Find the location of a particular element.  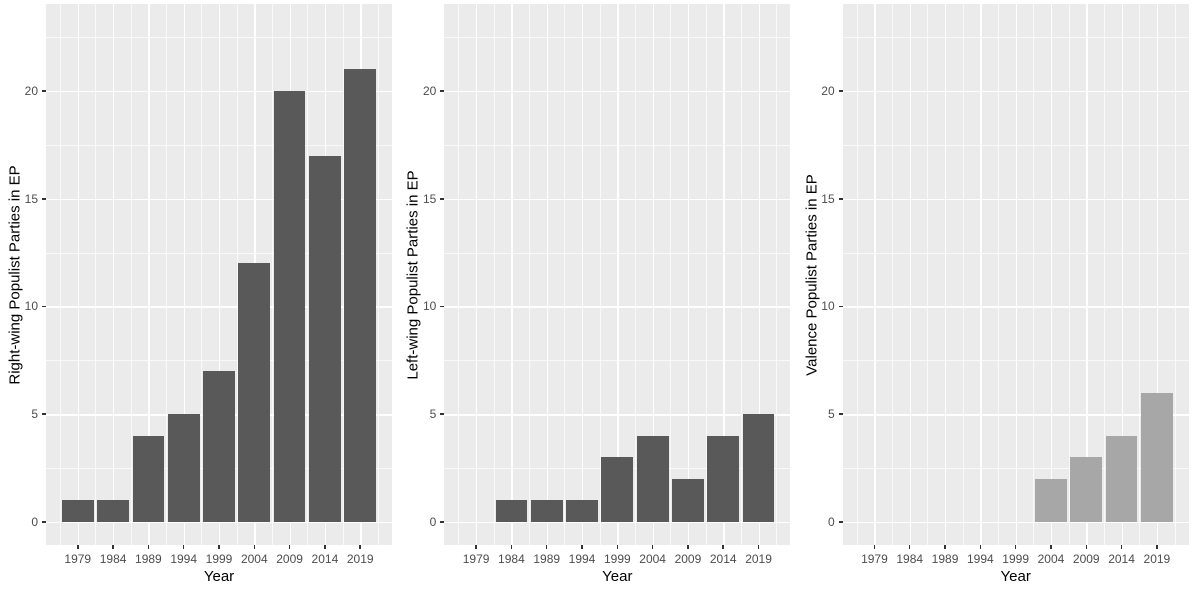

bar-2019 is located at coordinates (758, 468).